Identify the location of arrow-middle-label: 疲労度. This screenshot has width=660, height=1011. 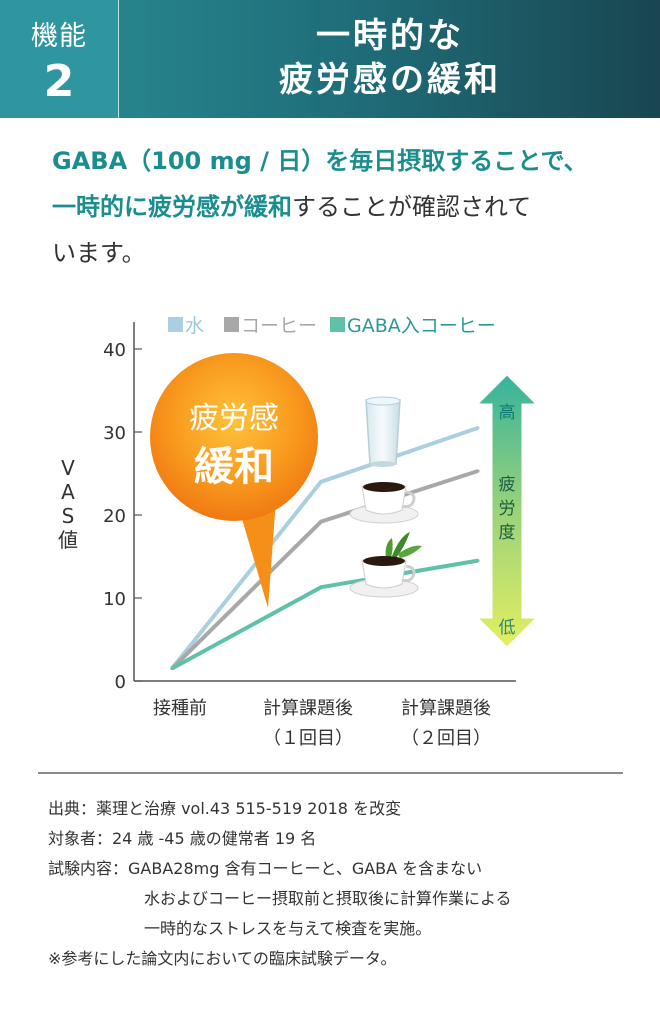
(507, 509).